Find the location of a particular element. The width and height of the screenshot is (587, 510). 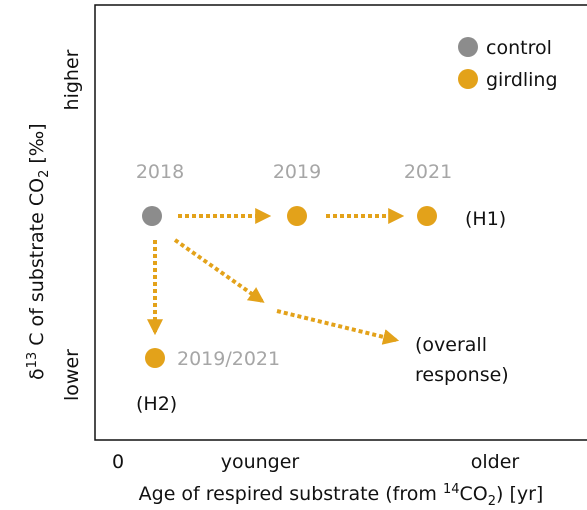

annotation: response) is located at coordinates (462, 375).